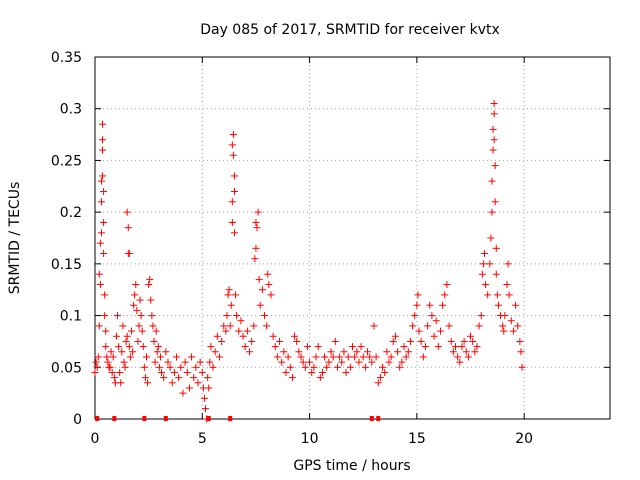 This screenshot has height=480, width=640. I want to click on y-tick-label: 0, so click(77, 420).